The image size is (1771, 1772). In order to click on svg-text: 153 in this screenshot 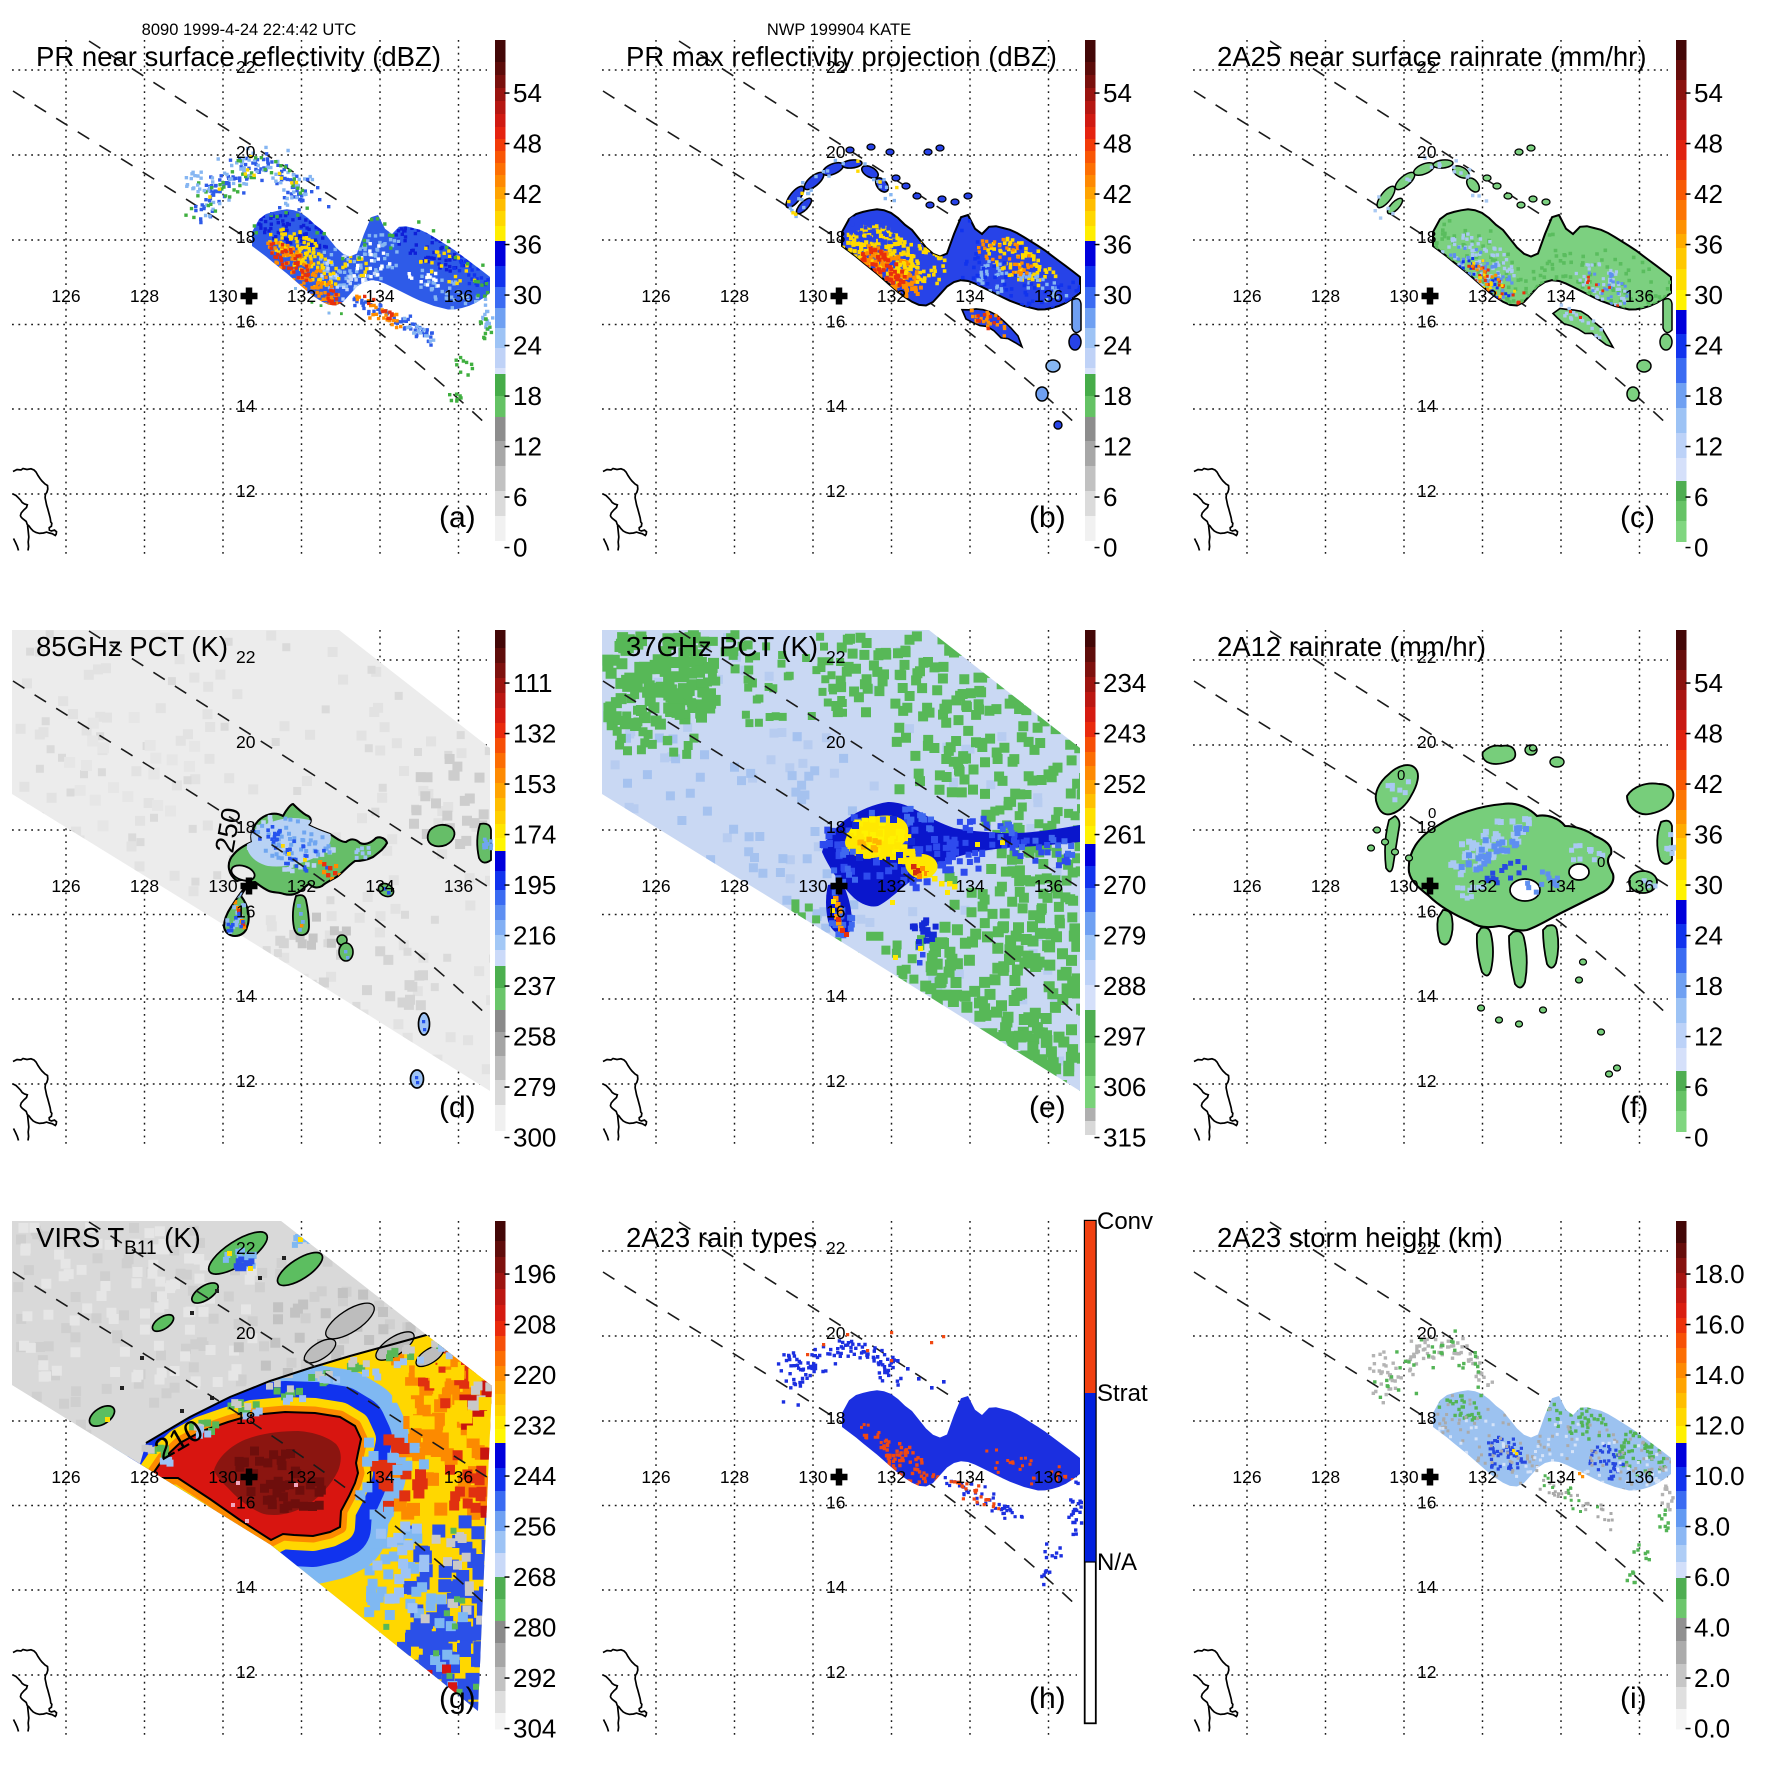, I will do `click(534, 784)`.